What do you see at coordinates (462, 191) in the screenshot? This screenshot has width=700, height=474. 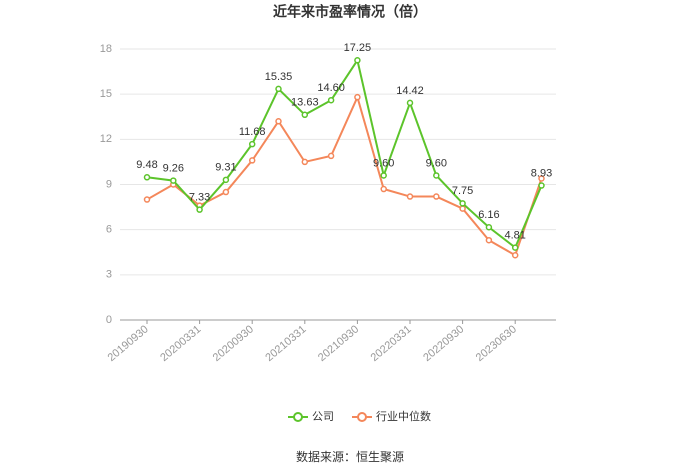 I see `data-label: 7.75` at bounding box center [462, 191].